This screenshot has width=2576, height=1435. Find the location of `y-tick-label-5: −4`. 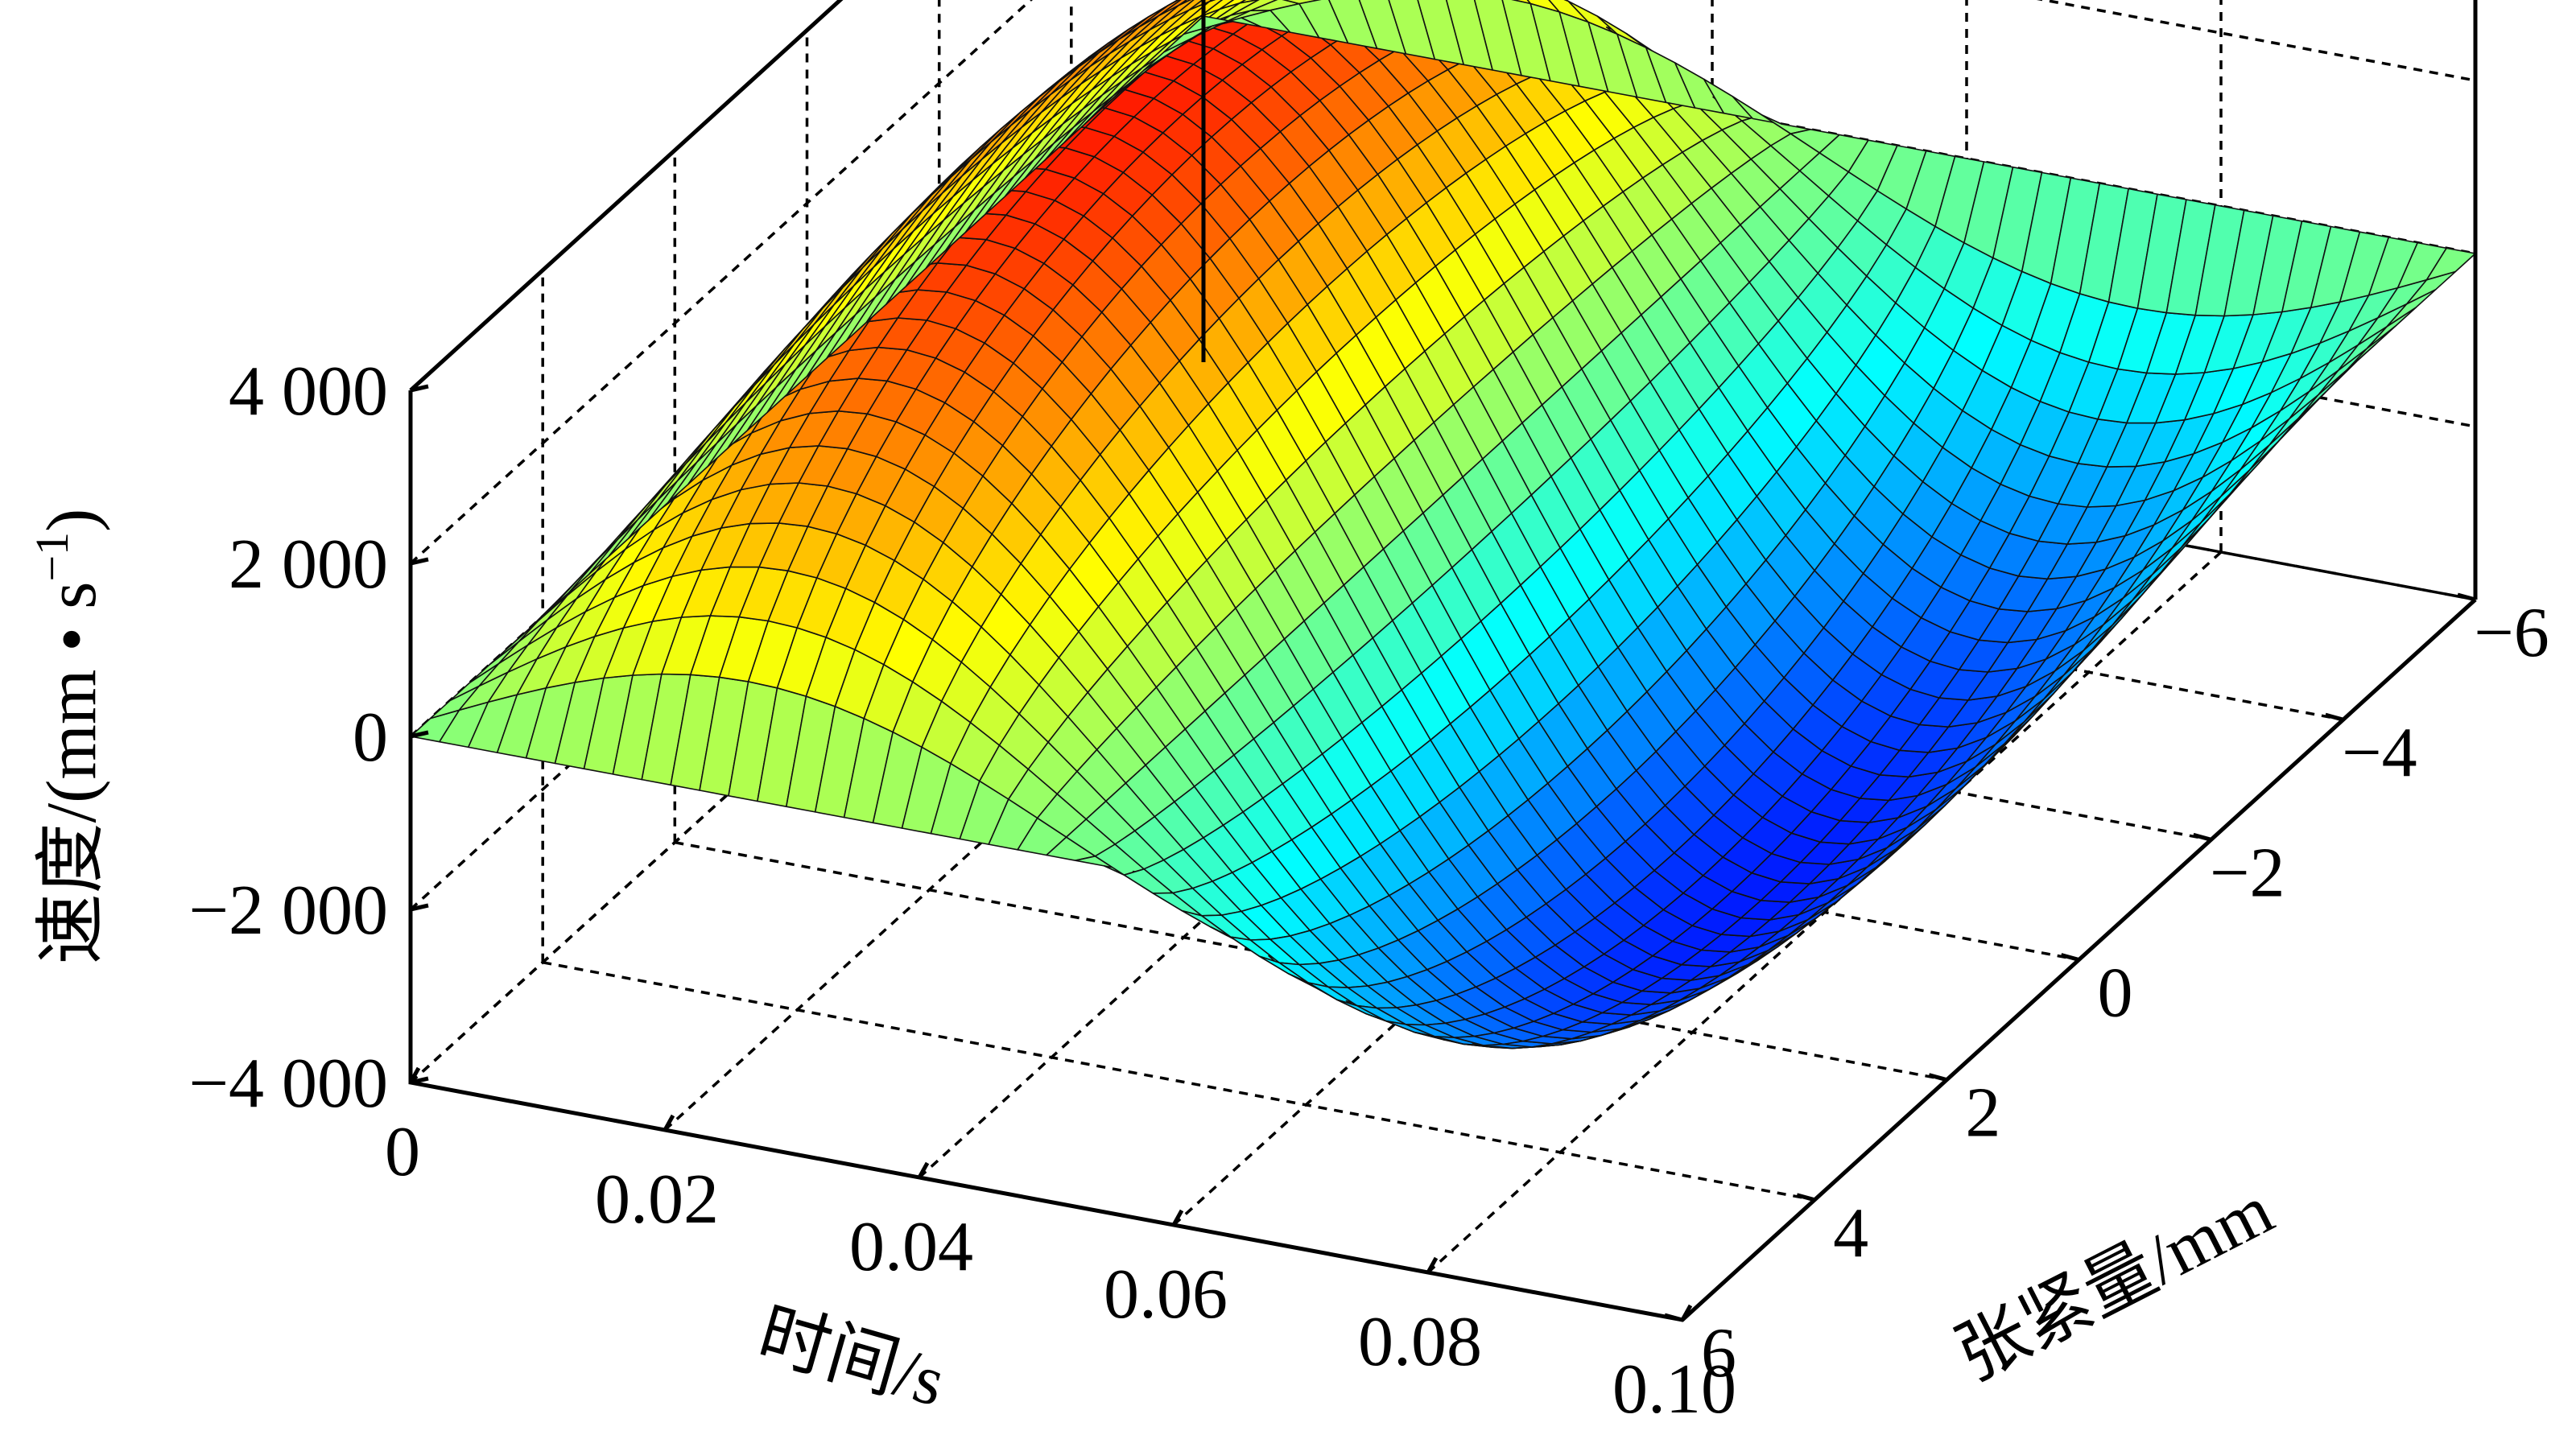

y-tick-label-5: −4 is located at coordinates (2379, 753).